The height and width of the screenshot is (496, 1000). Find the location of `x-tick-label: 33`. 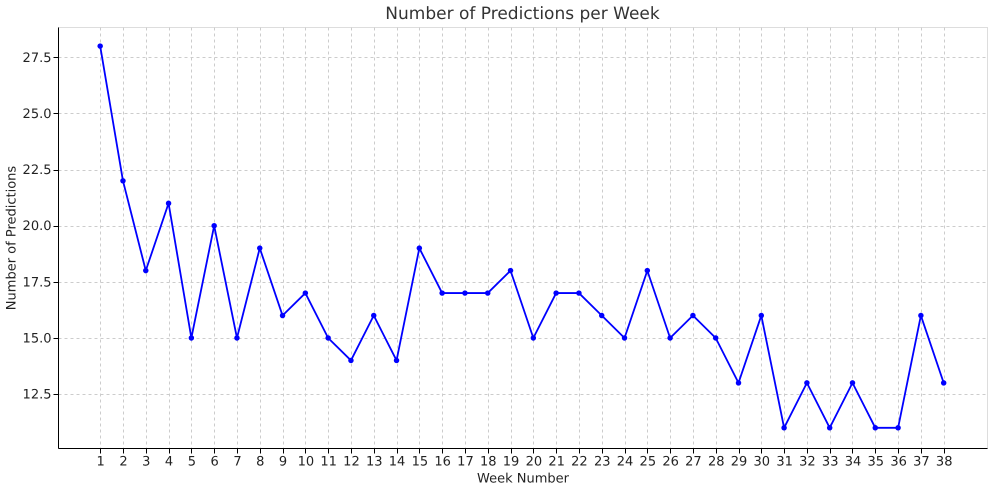

x-tick-label: 33 is located at coordinates (830, 462).